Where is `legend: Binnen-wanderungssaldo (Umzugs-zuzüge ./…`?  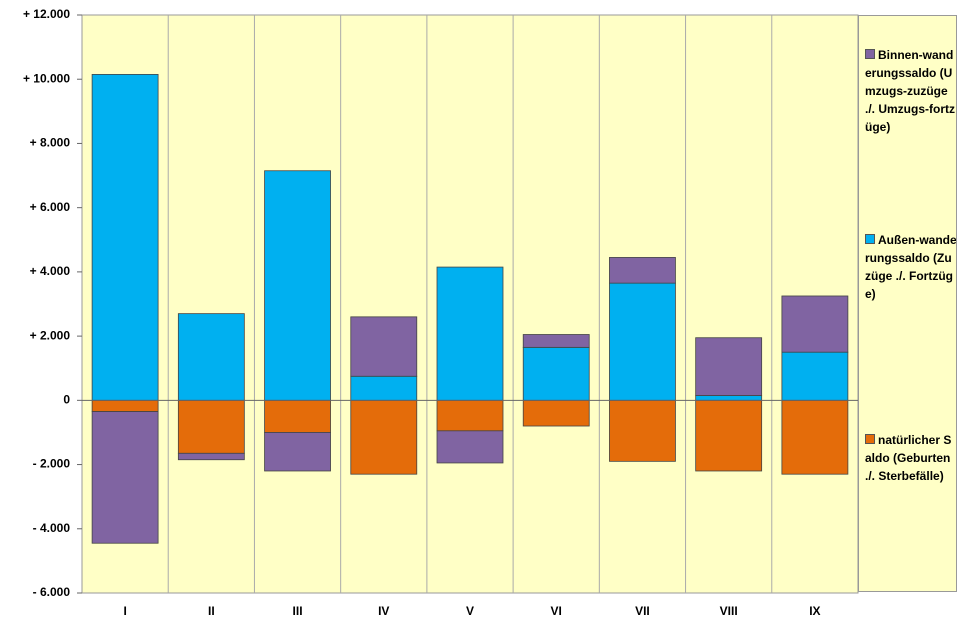
legend: Binnen-wanderungssaldo (Umzugs-zuzüge ./… is located at coordinates (907, 303).